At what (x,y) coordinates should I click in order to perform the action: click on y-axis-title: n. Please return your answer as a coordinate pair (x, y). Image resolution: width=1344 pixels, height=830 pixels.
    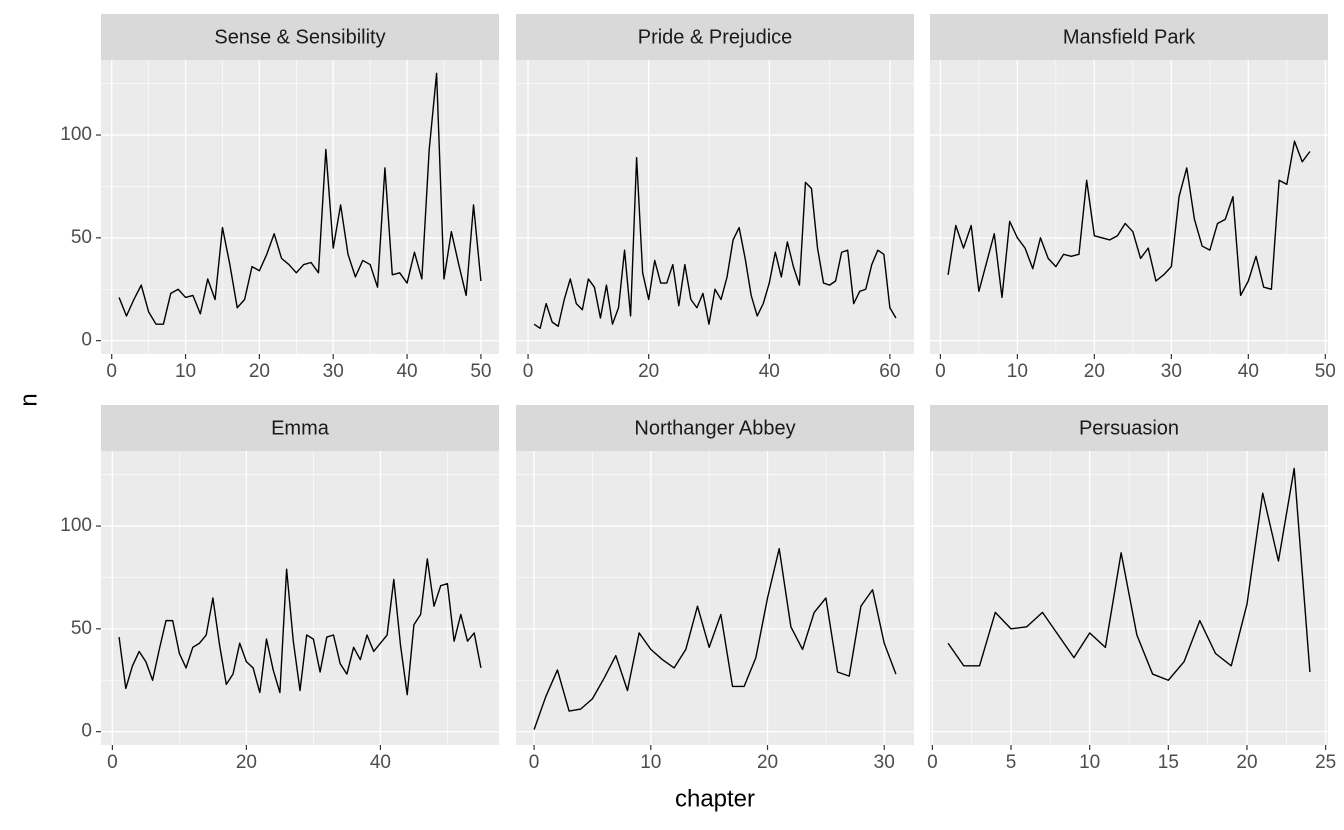
    Looking at the image, I should click on (28, 399).